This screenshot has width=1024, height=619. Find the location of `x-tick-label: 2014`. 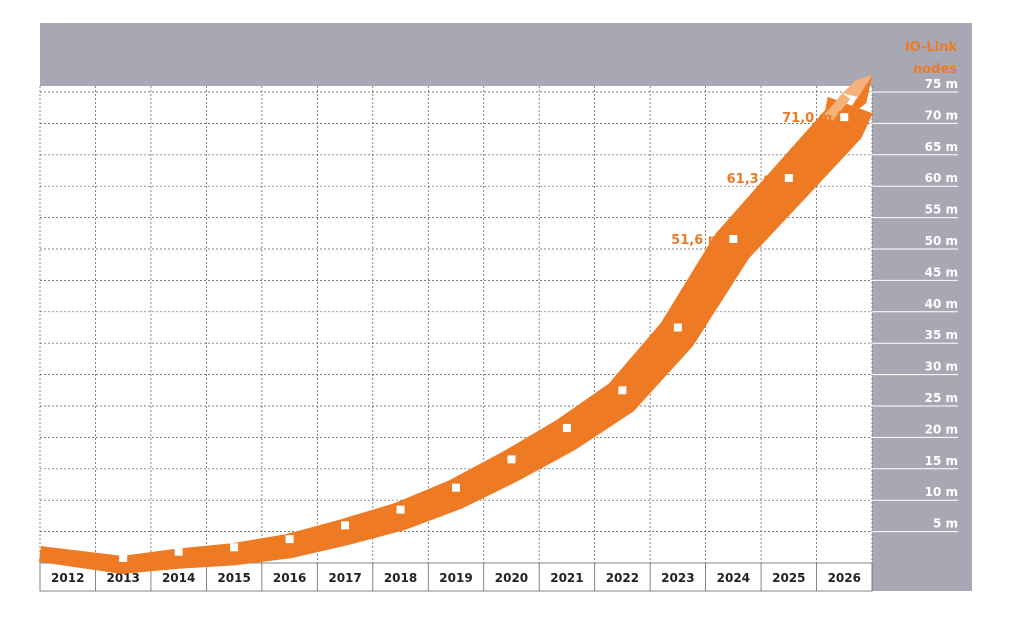

x-tick-label: 2014 is located at coordinates (178, 578).